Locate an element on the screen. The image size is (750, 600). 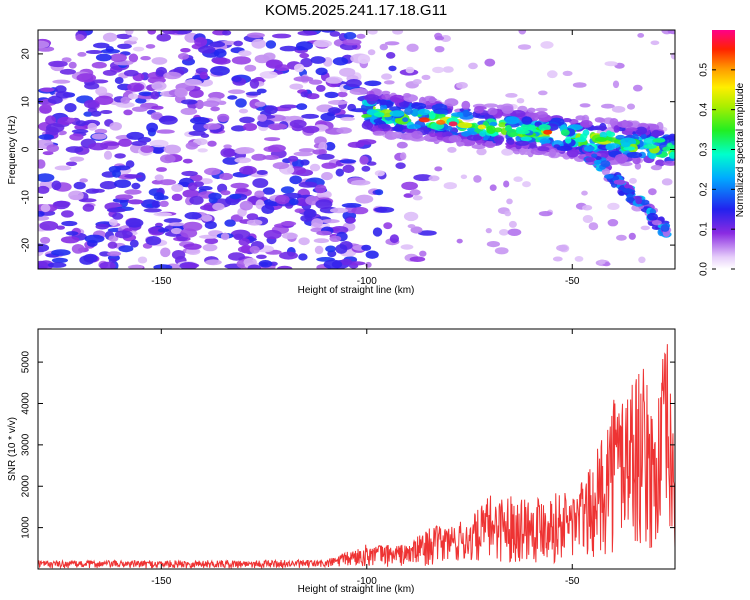
snr-y-tick-label: 3000 is located at coordinates (26, 444).